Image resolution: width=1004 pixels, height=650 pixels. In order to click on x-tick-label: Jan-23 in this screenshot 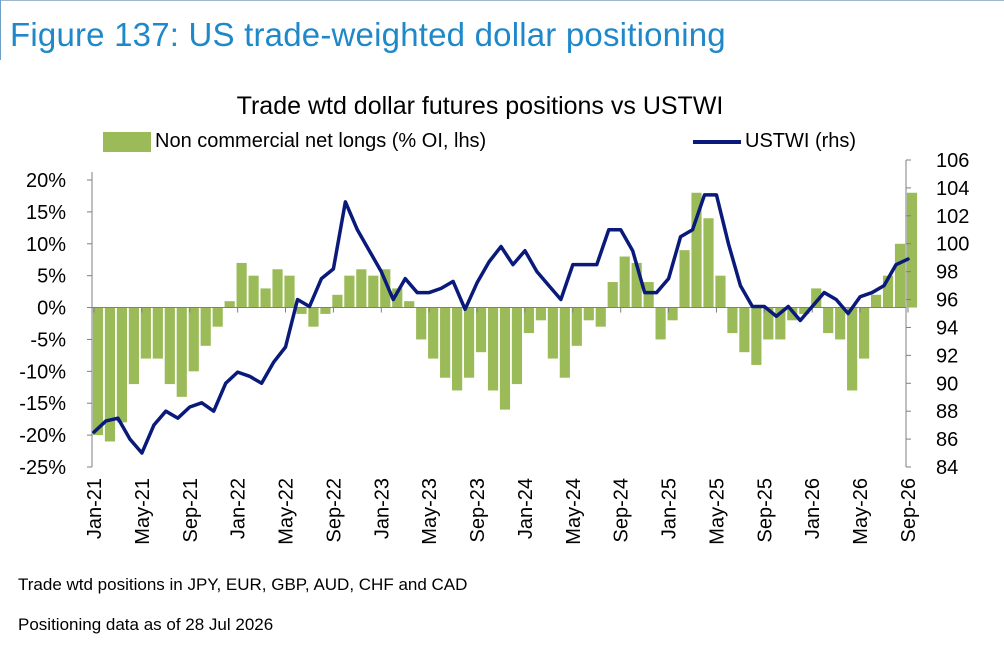, I will do `click(382, 508)`.